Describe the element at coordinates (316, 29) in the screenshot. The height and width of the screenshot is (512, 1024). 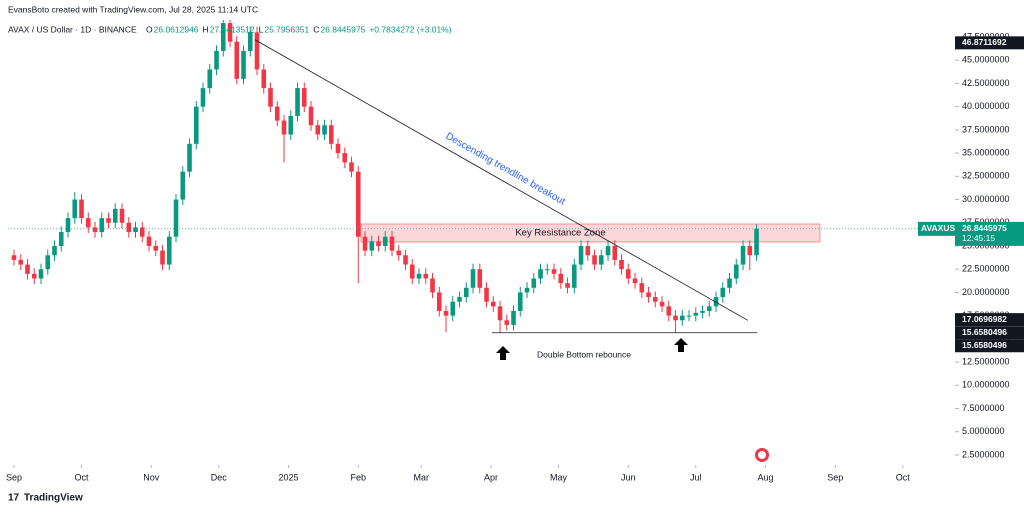
I see `ohlc-key: C` at that location.